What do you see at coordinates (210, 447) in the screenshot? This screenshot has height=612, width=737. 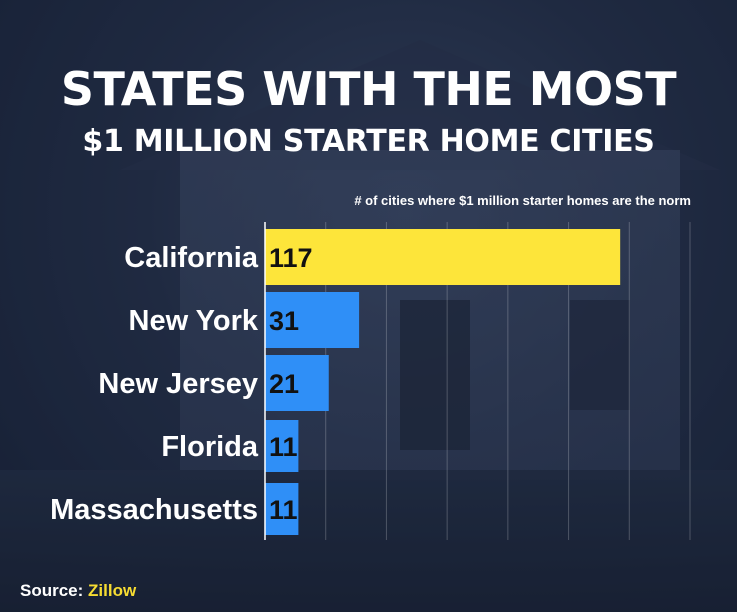 I see `category-label: Florida` at bounding box center [210, 447].